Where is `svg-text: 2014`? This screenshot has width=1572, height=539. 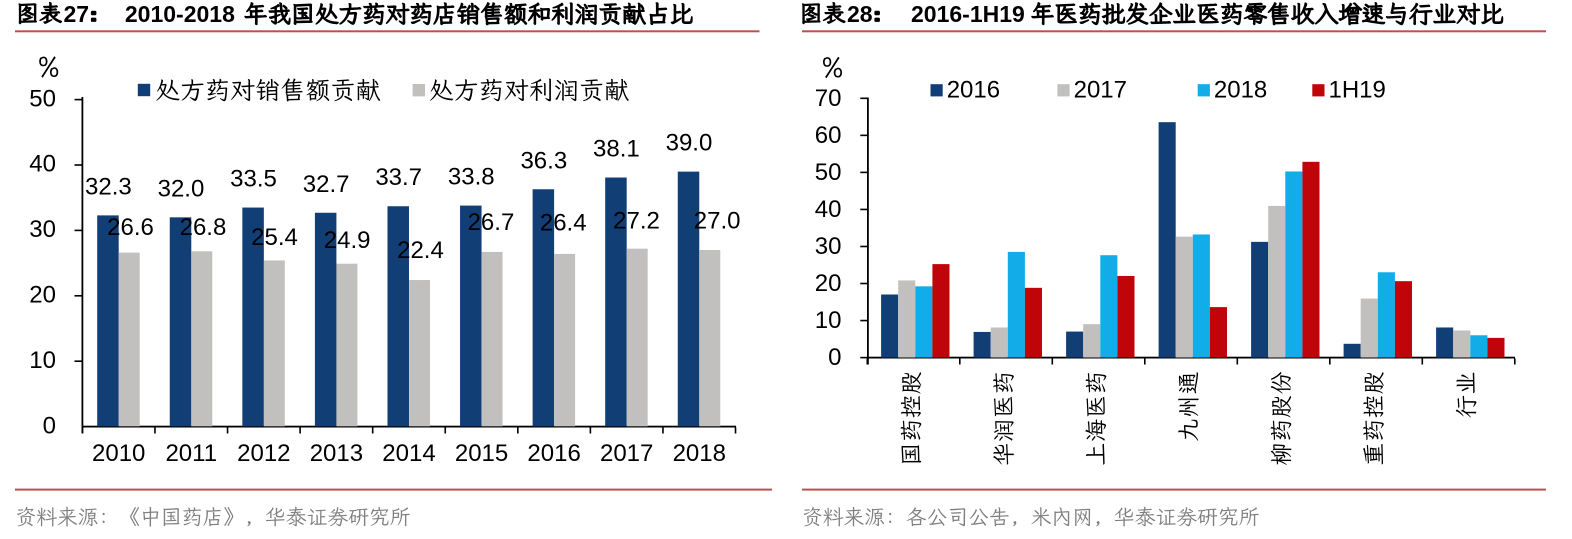
svg-text: 2014 is located at coordinates (408, 453).